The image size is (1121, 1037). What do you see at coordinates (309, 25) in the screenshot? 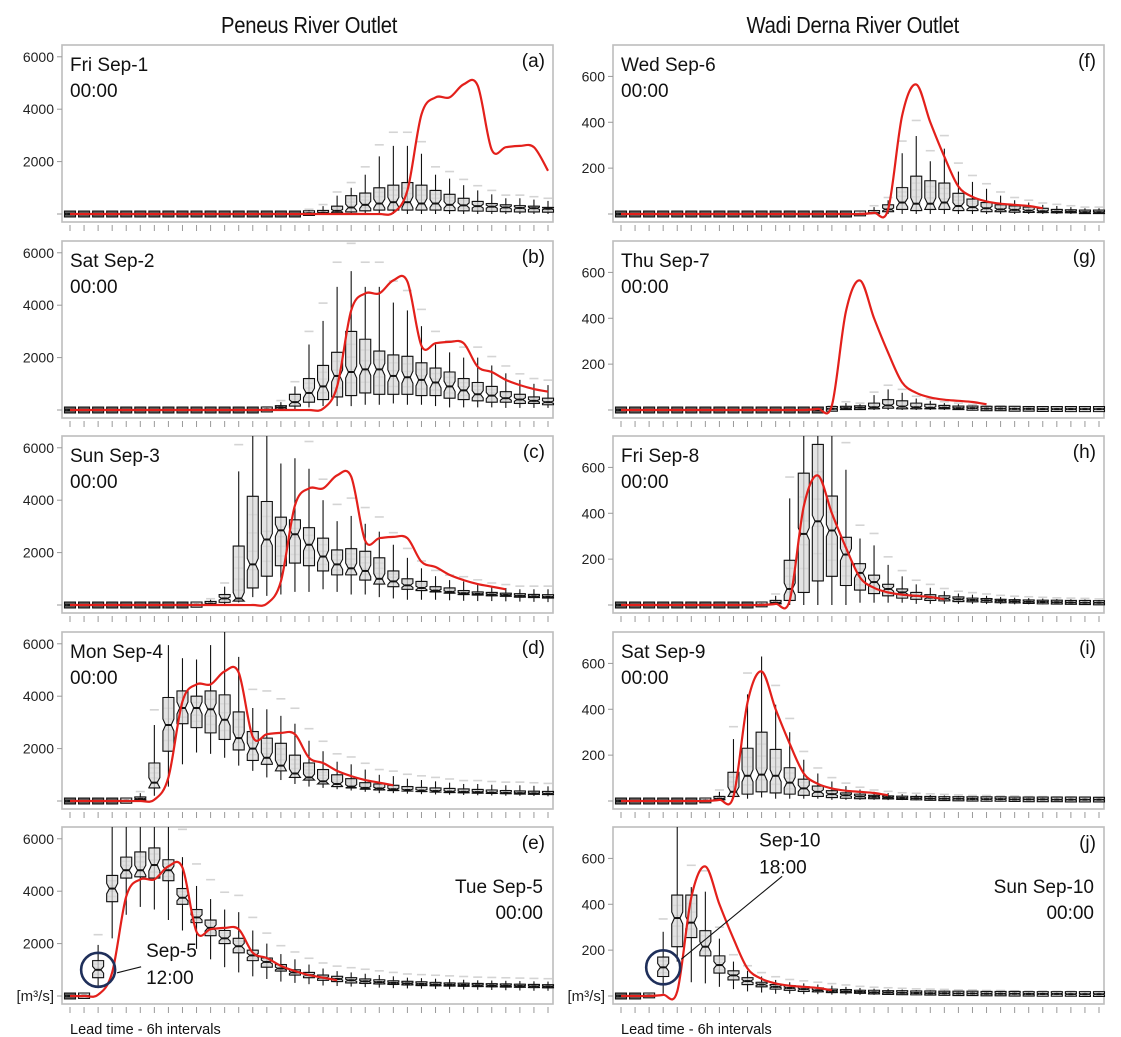
I see `left-column-title: Peneus River Outlet` at bounding box center [309, 25].